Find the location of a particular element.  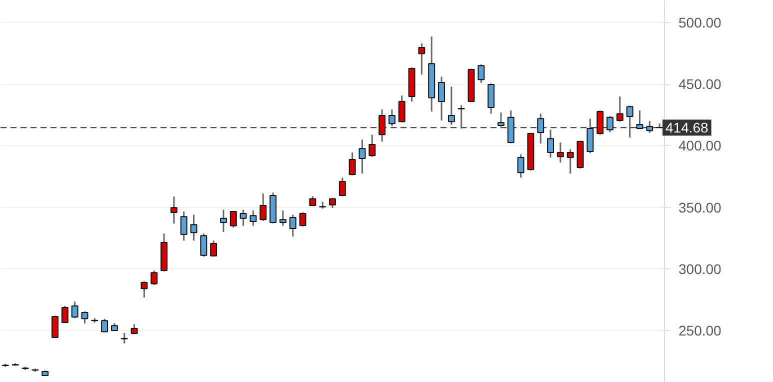

y-tick-label: 300.00 is located at coordinates (700, 268).